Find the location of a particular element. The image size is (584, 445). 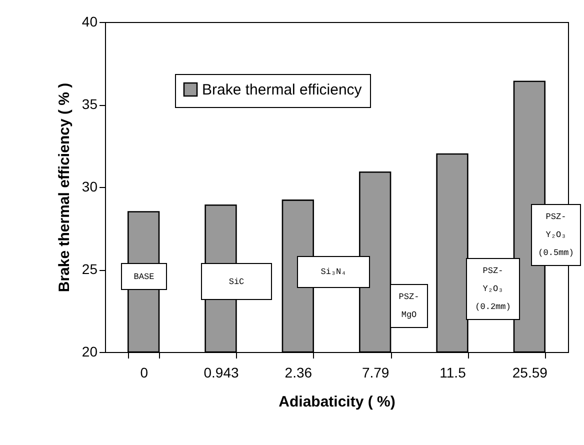

annotation: SiC is located at coordinates (236, 281).